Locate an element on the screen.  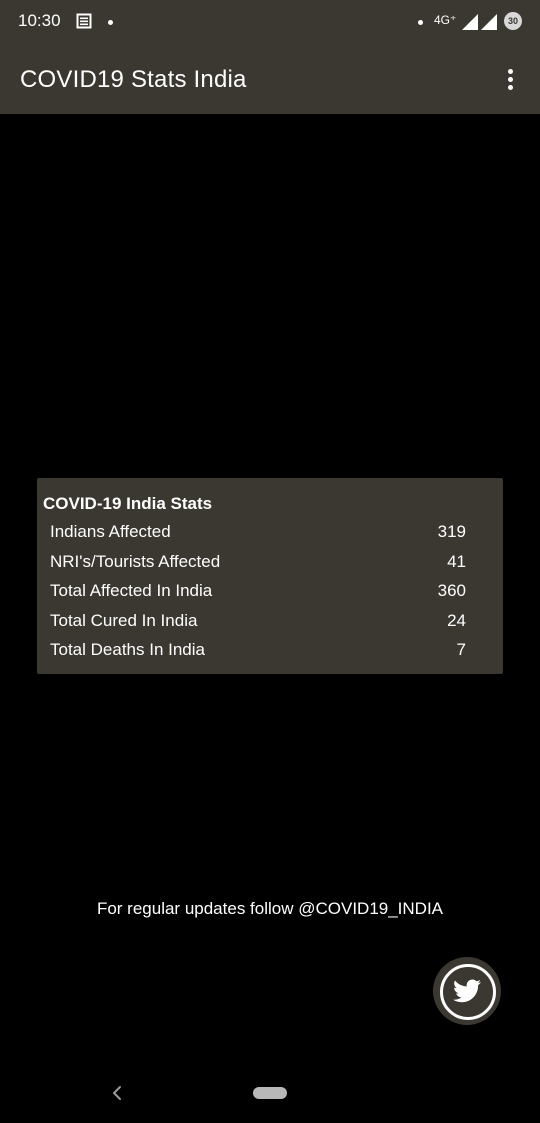
stats-value: 360 is located at coordinates (451, 590).